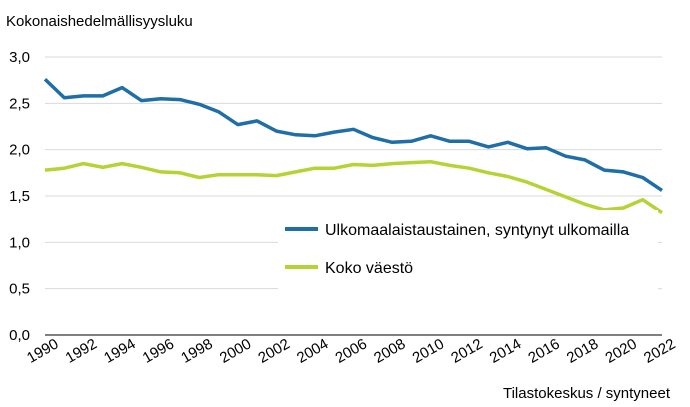  I want to click on x-tick-label: 1994, so click(119, 350).